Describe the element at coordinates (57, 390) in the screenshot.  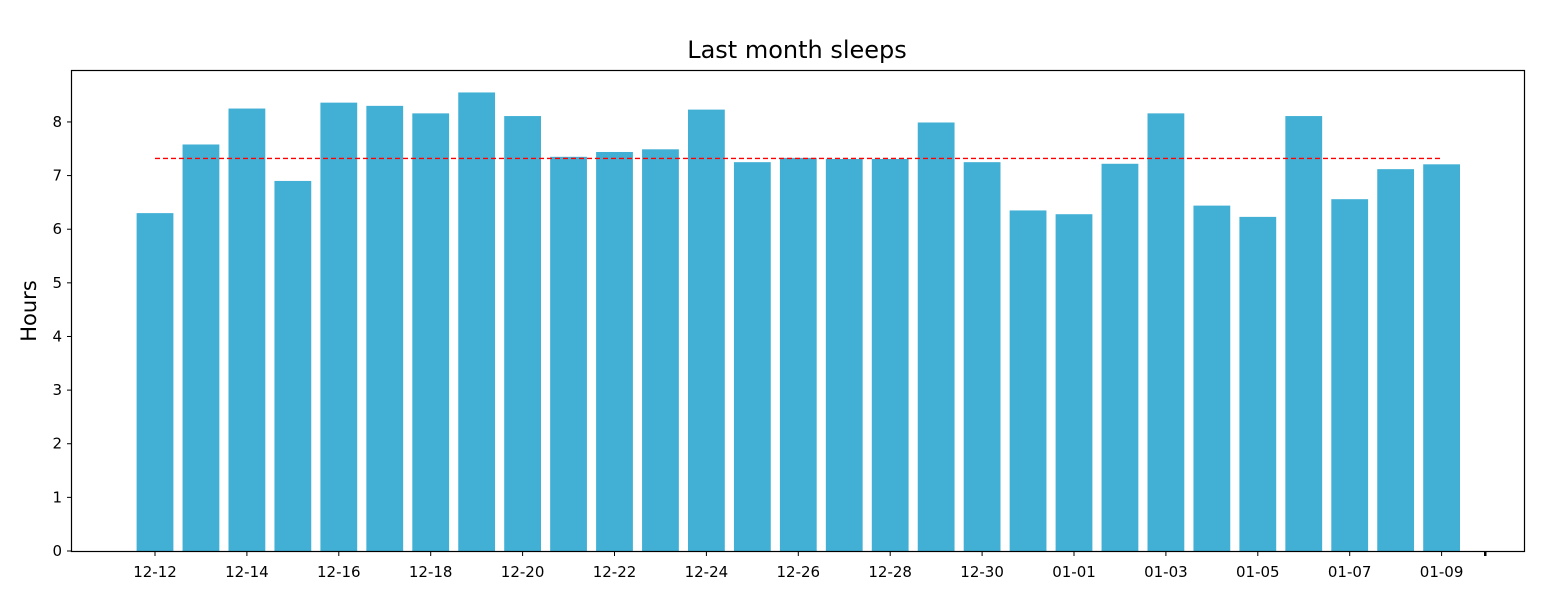
I see `y-tick-label: 3` at that location.